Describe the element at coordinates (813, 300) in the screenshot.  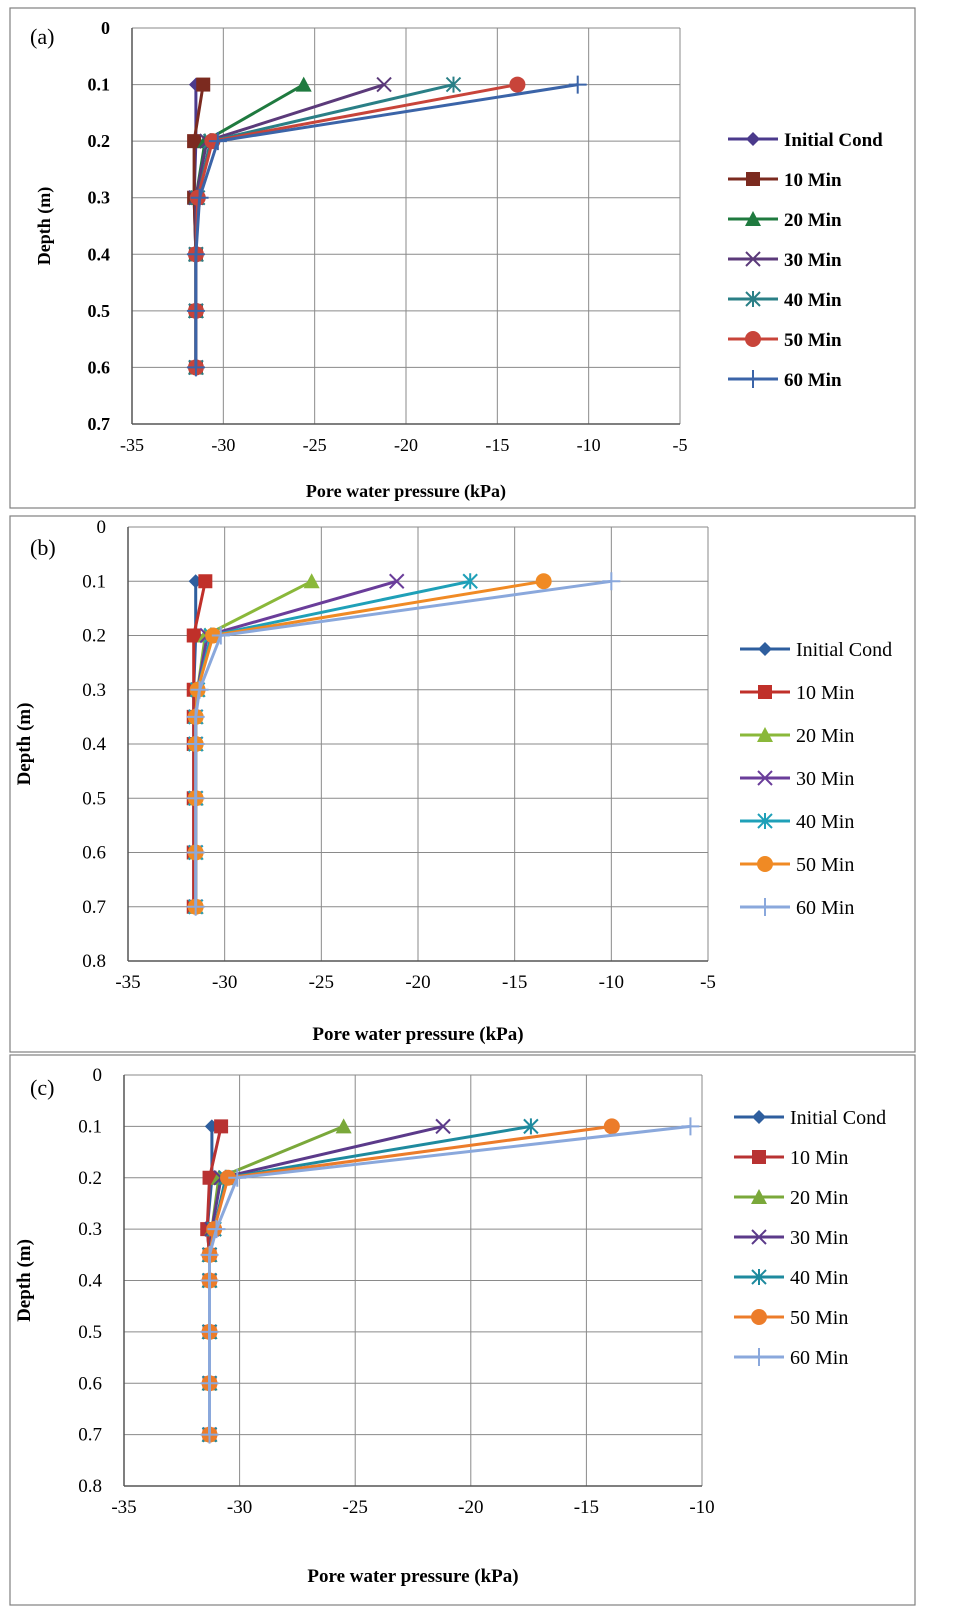
I see `legend-label: 40 Min` at that location.